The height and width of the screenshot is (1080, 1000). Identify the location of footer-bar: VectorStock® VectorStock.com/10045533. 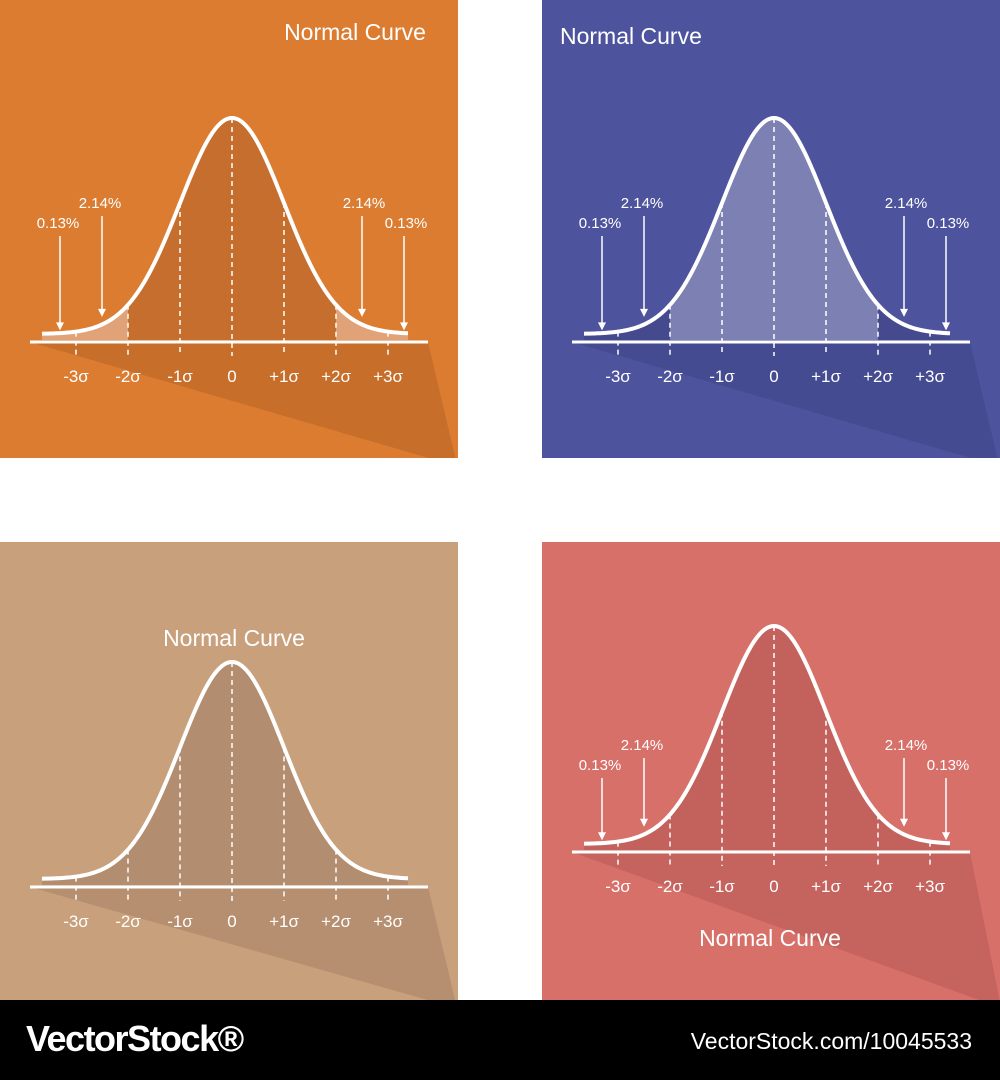
(500, 1040).